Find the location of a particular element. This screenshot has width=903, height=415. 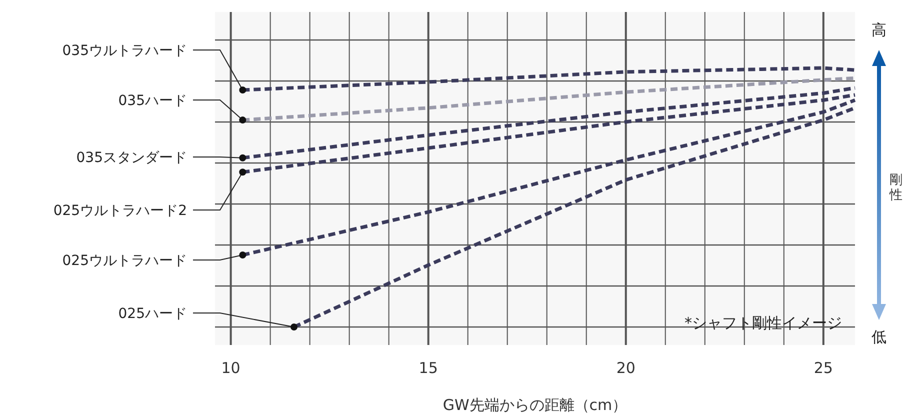

text: 低 is located at coordinates (879, 337).